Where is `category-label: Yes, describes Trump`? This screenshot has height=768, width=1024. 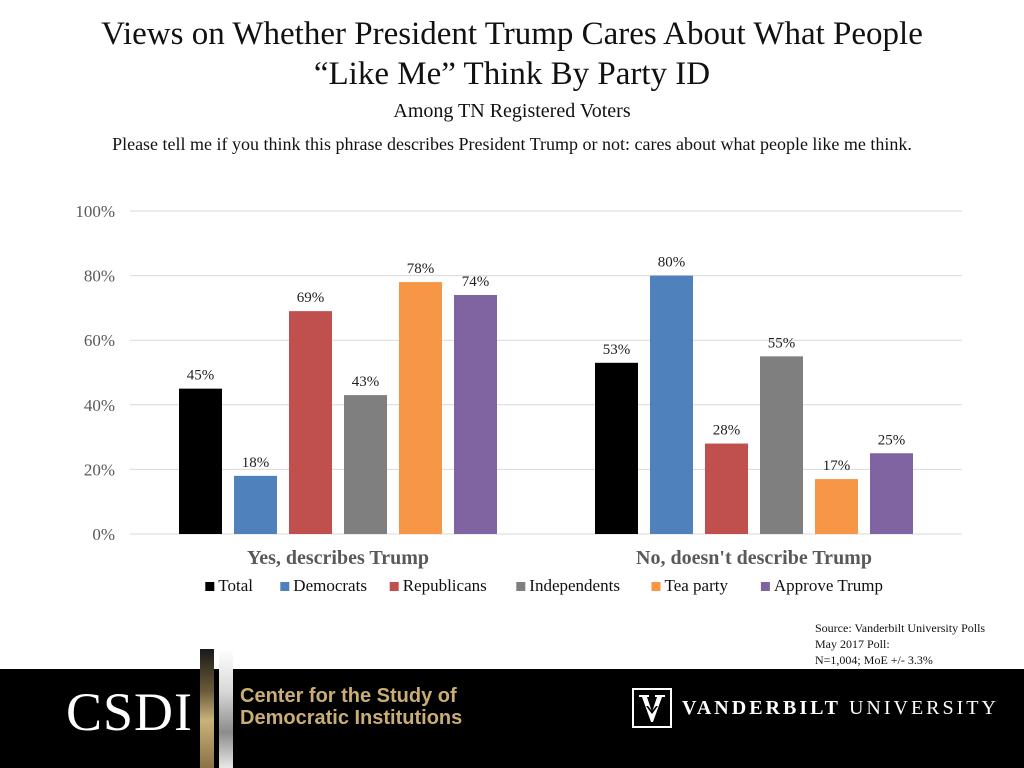
category-label: Yes, describes Trump is located at coordinates (338, 558).